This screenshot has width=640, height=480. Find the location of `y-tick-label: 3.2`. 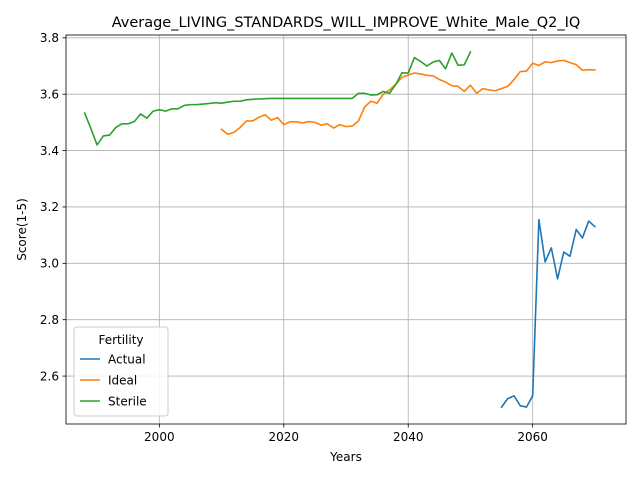

y-tick-label: 3.2 is located at coordinates (49, 207).